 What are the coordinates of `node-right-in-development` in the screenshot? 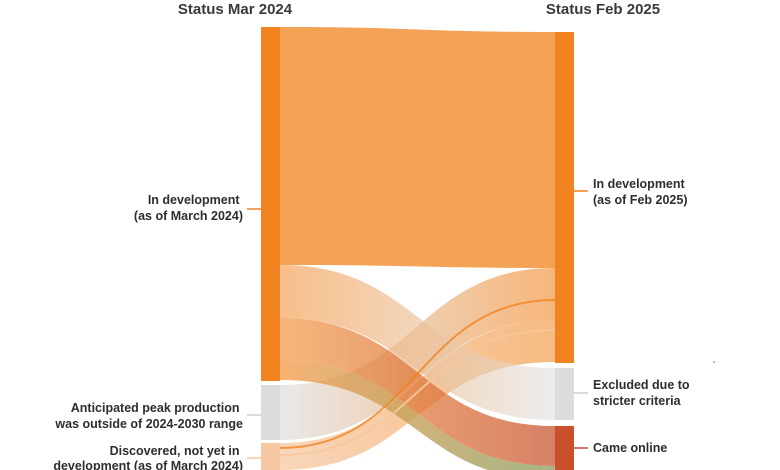 It's located at (564, 197).